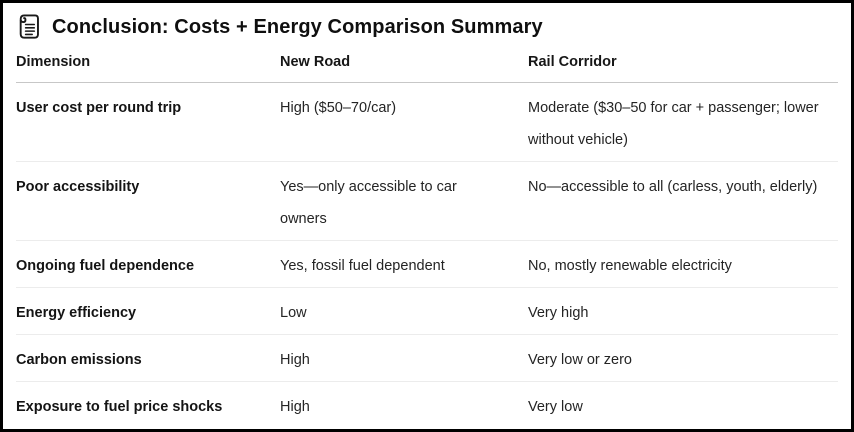 This screenshot has height=432, width=854. What do you see at coordinates (404, 122) in the screenshot?
I see `cell-new-road: High ($50–70/car)` at bounding box center [404, 122].